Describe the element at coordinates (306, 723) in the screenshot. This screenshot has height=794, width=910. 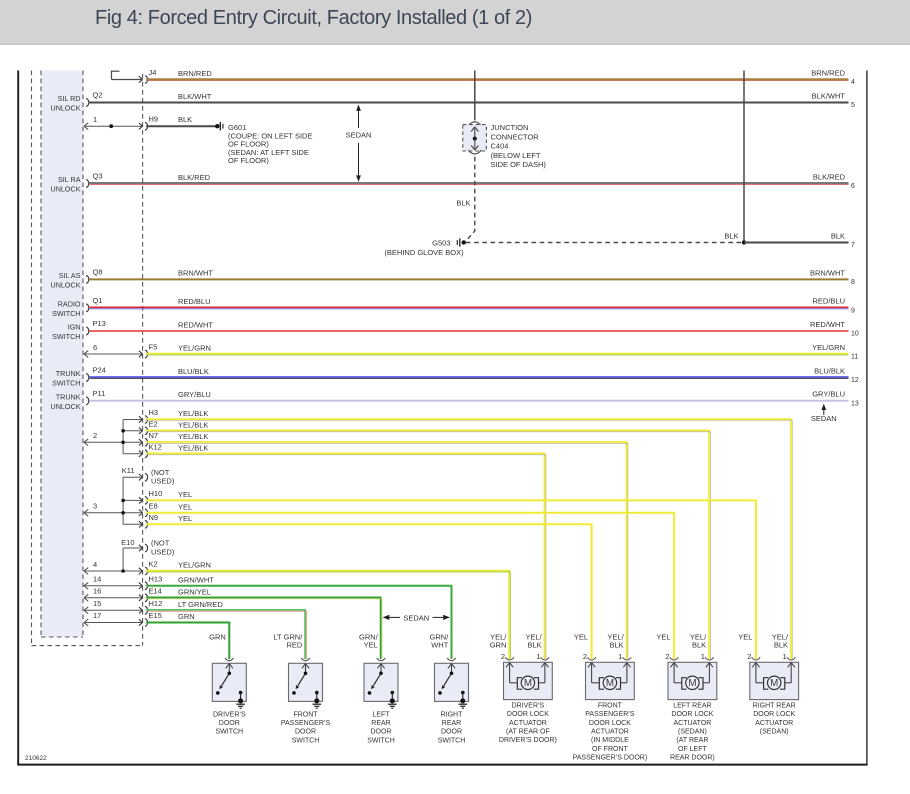
I see `svg-text: PASSENGER’S` at that location.